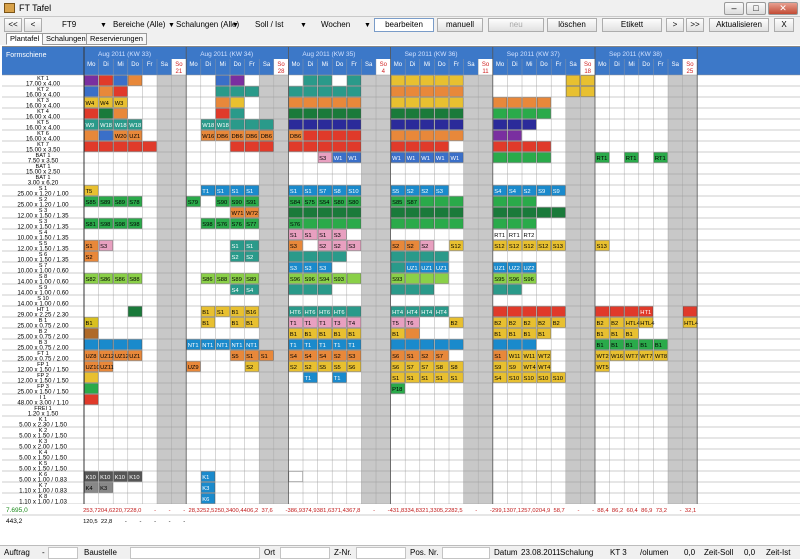 This screenshot has width=800, height=559. What do you see at coordinates (367, 25) in the screenshot?
I see `wochen-arrow-icon: ▼` at bounding box center [367, 25].